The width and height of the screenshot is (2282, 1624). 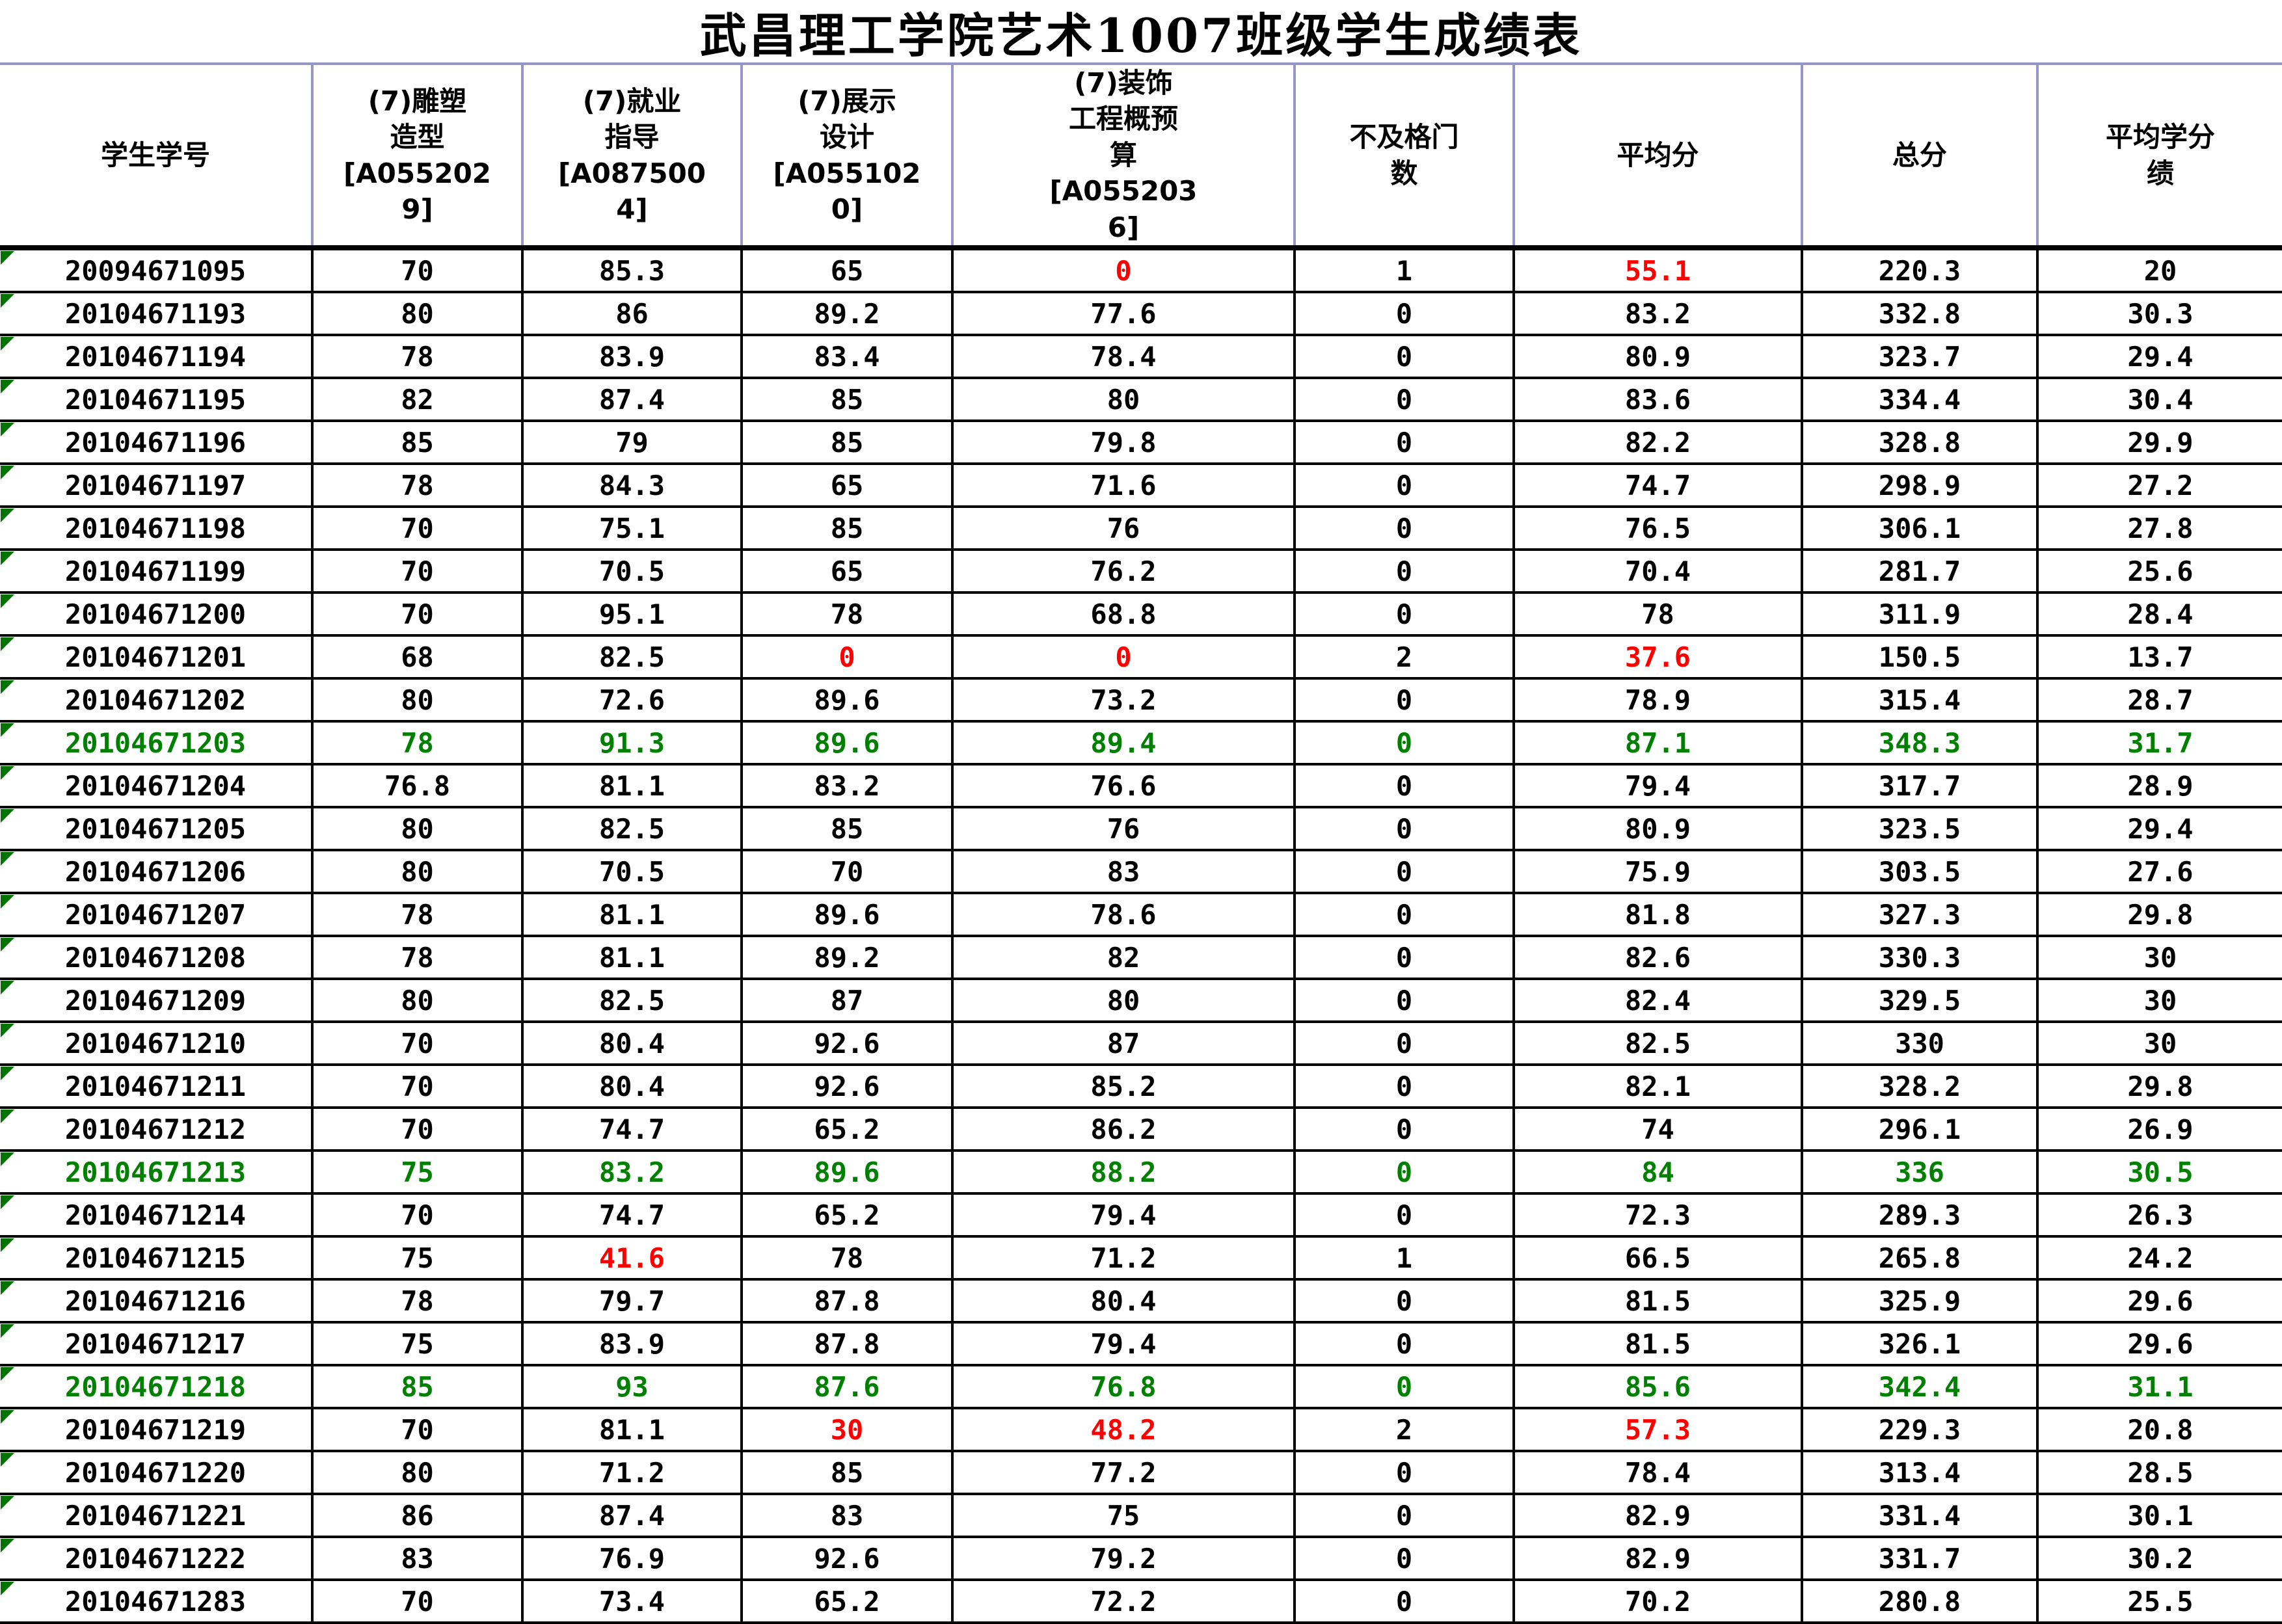 What do you see at coordinates (157, 1344) in the screenshot?
I see `student-id-cell: 20104671217` at bounding box center [157, 1344].